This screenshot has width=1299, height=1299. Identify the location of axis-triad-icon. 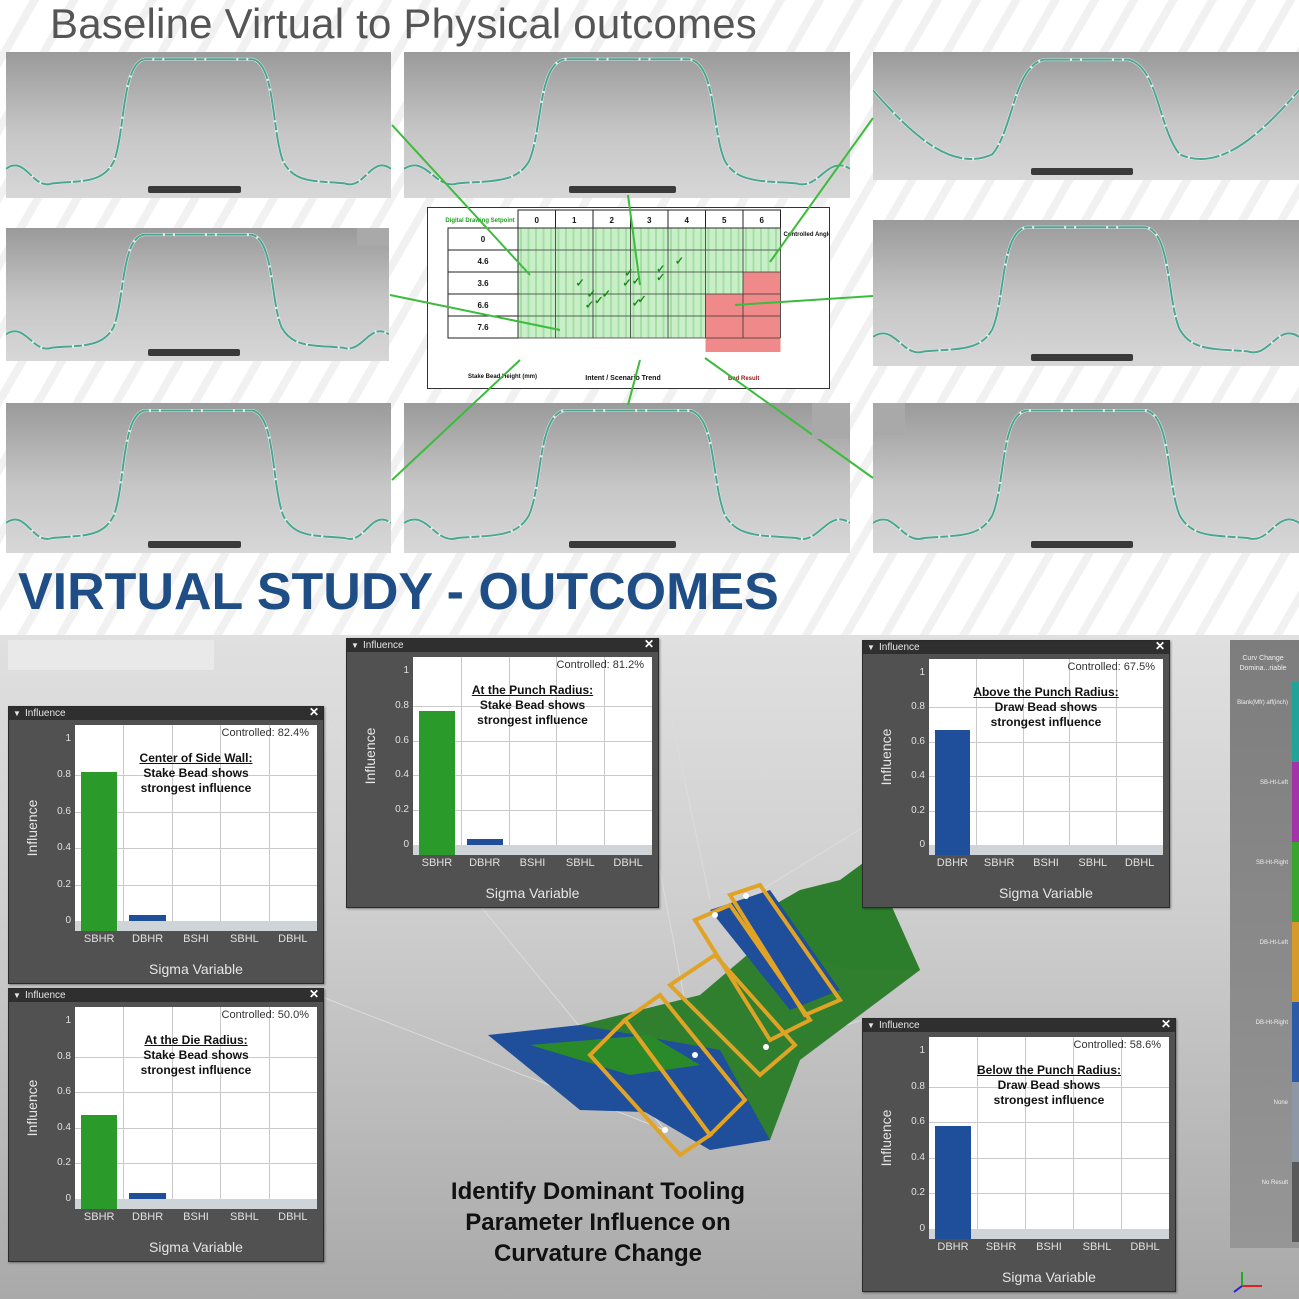
(1247, 1282).